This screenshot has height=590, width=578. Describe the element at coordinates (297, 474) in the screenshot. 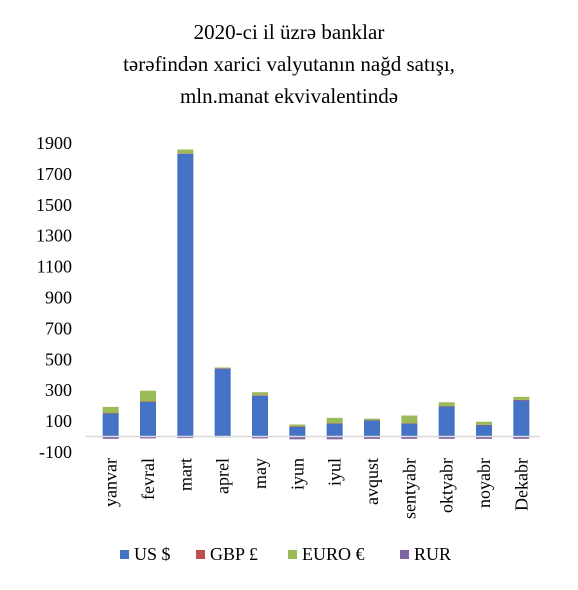

I see `x-tick-label: iyun` at that location.